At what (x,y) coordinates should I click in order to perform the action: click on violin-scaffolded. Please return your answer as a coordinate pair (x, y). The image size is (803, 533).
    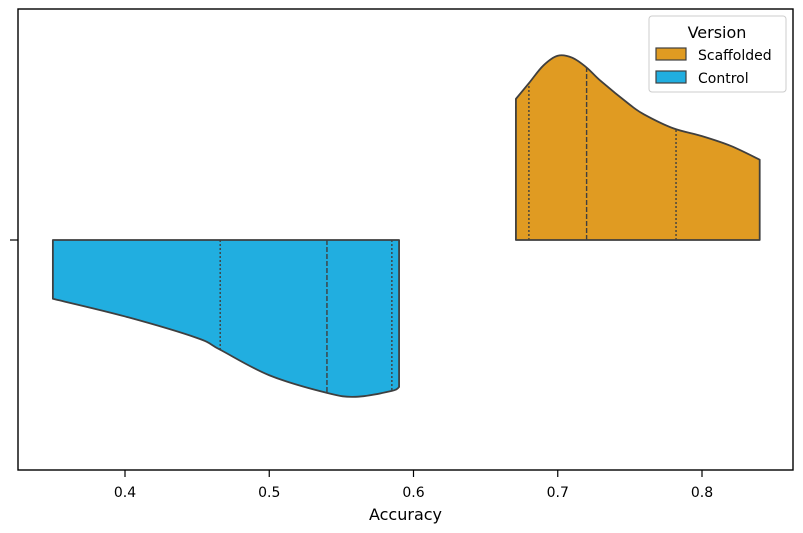
    Looking at the image, I should click on (638, 147).